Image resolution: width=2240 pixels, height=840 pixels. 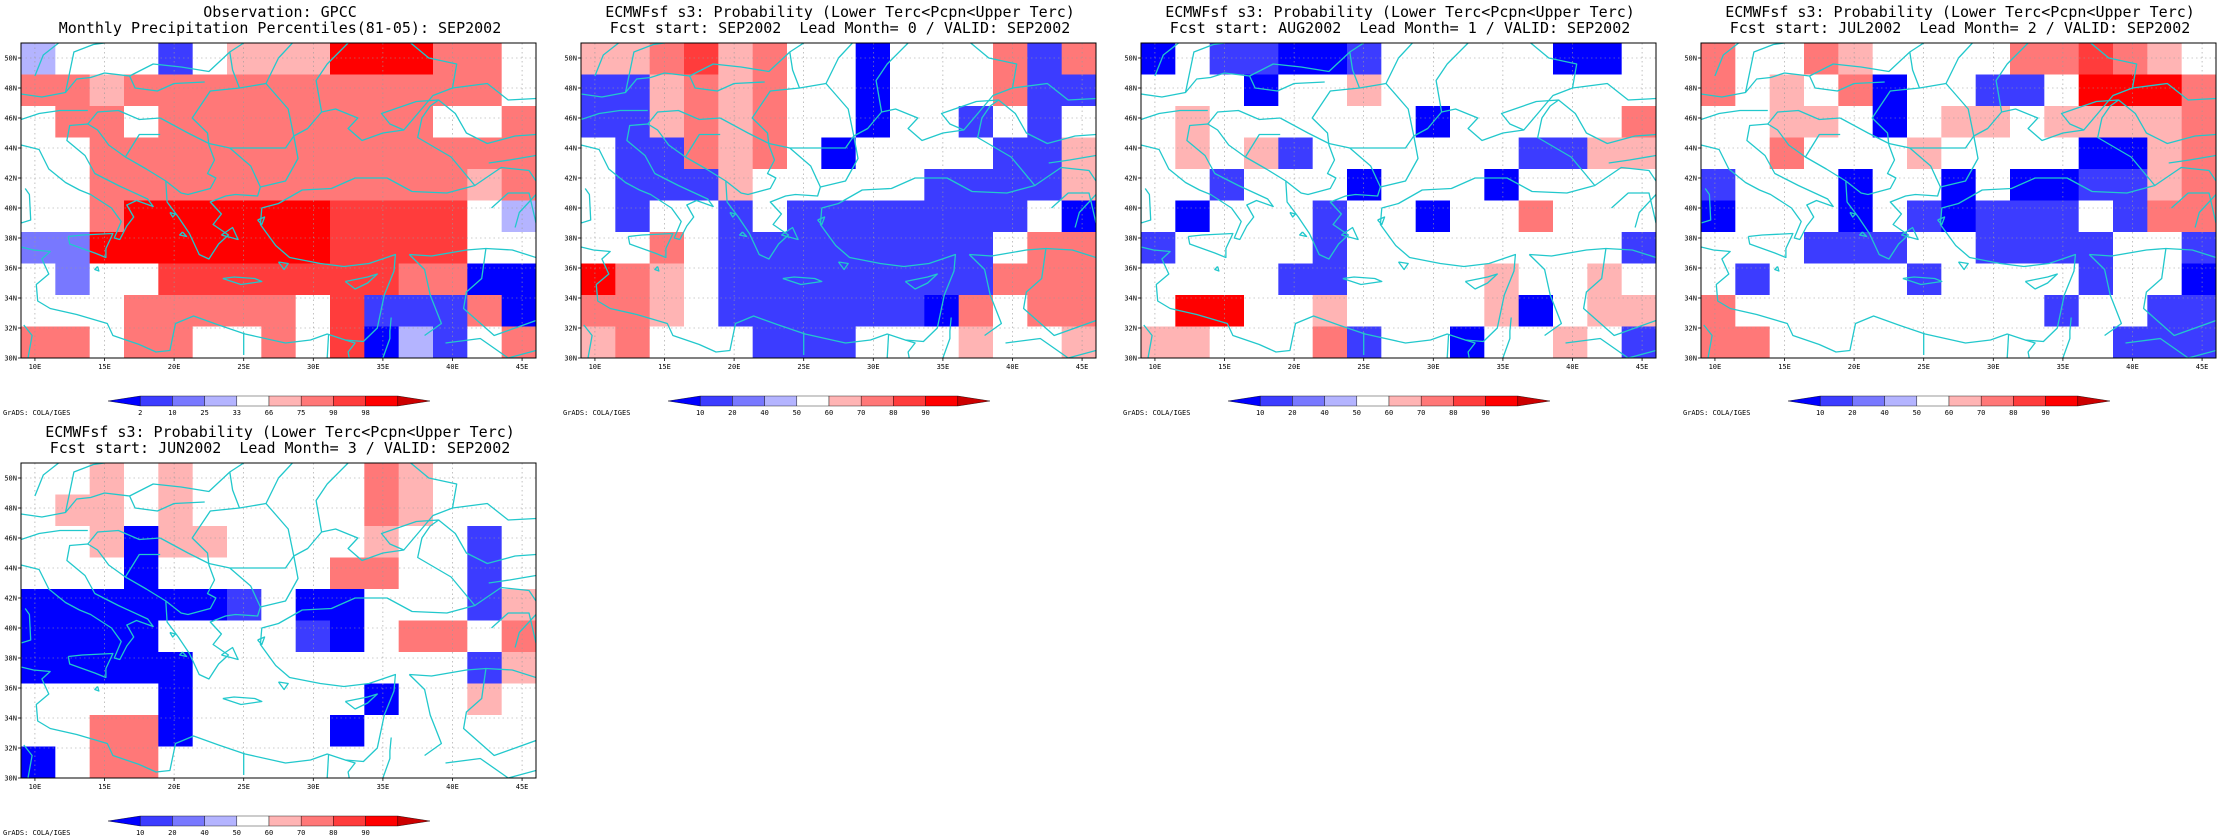 I want to click on colorbar-label: 40, so click(x=1324, y=413).